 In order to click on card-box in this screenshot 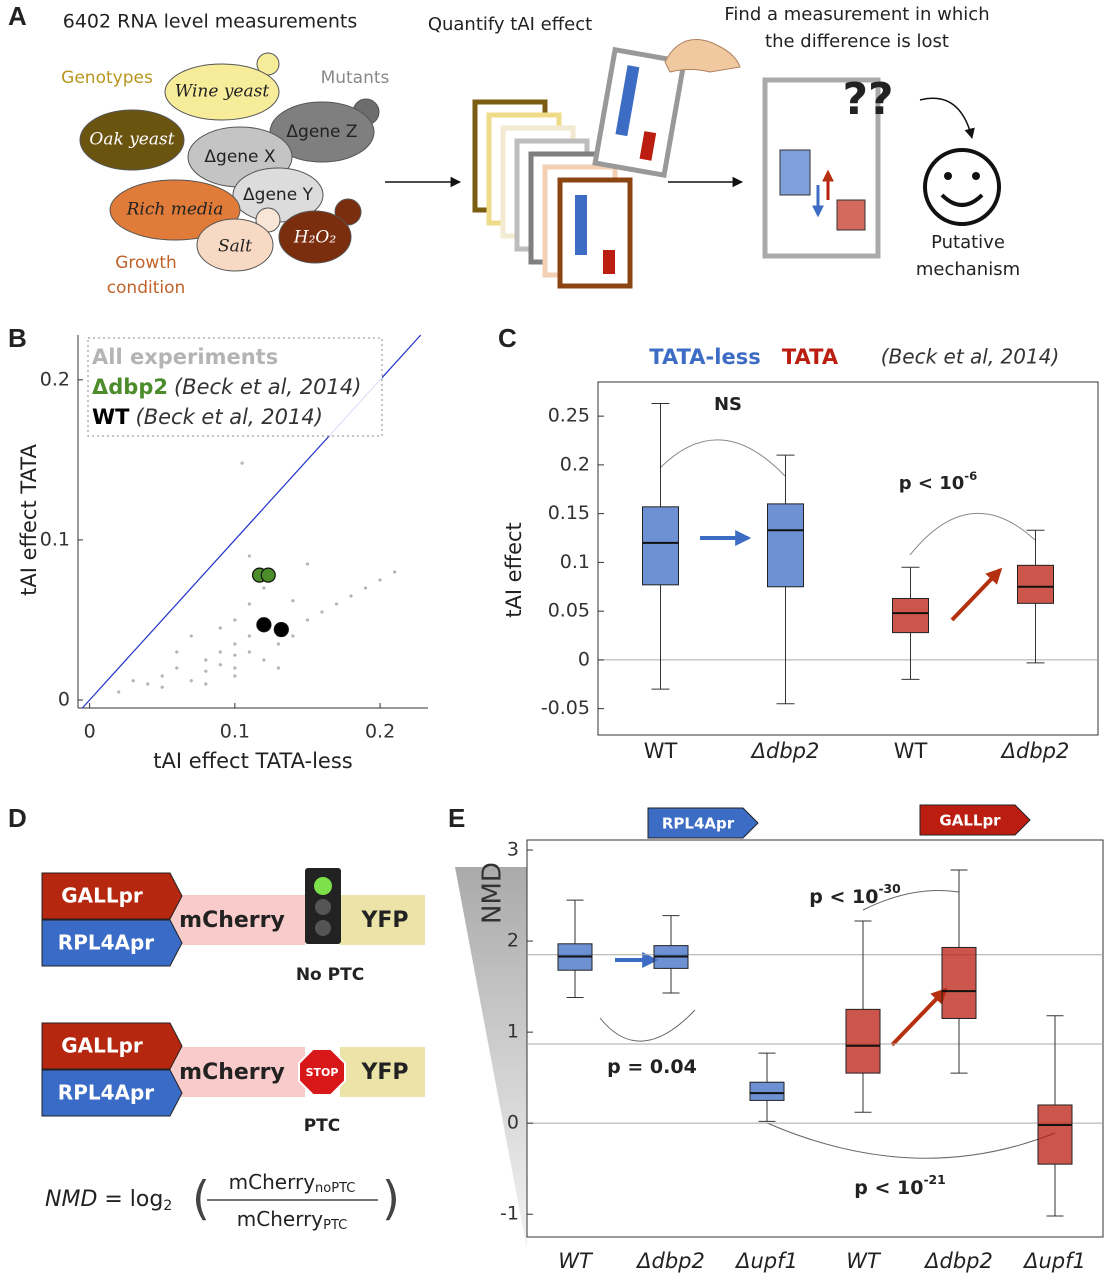, I will do `click(795, 172)`.